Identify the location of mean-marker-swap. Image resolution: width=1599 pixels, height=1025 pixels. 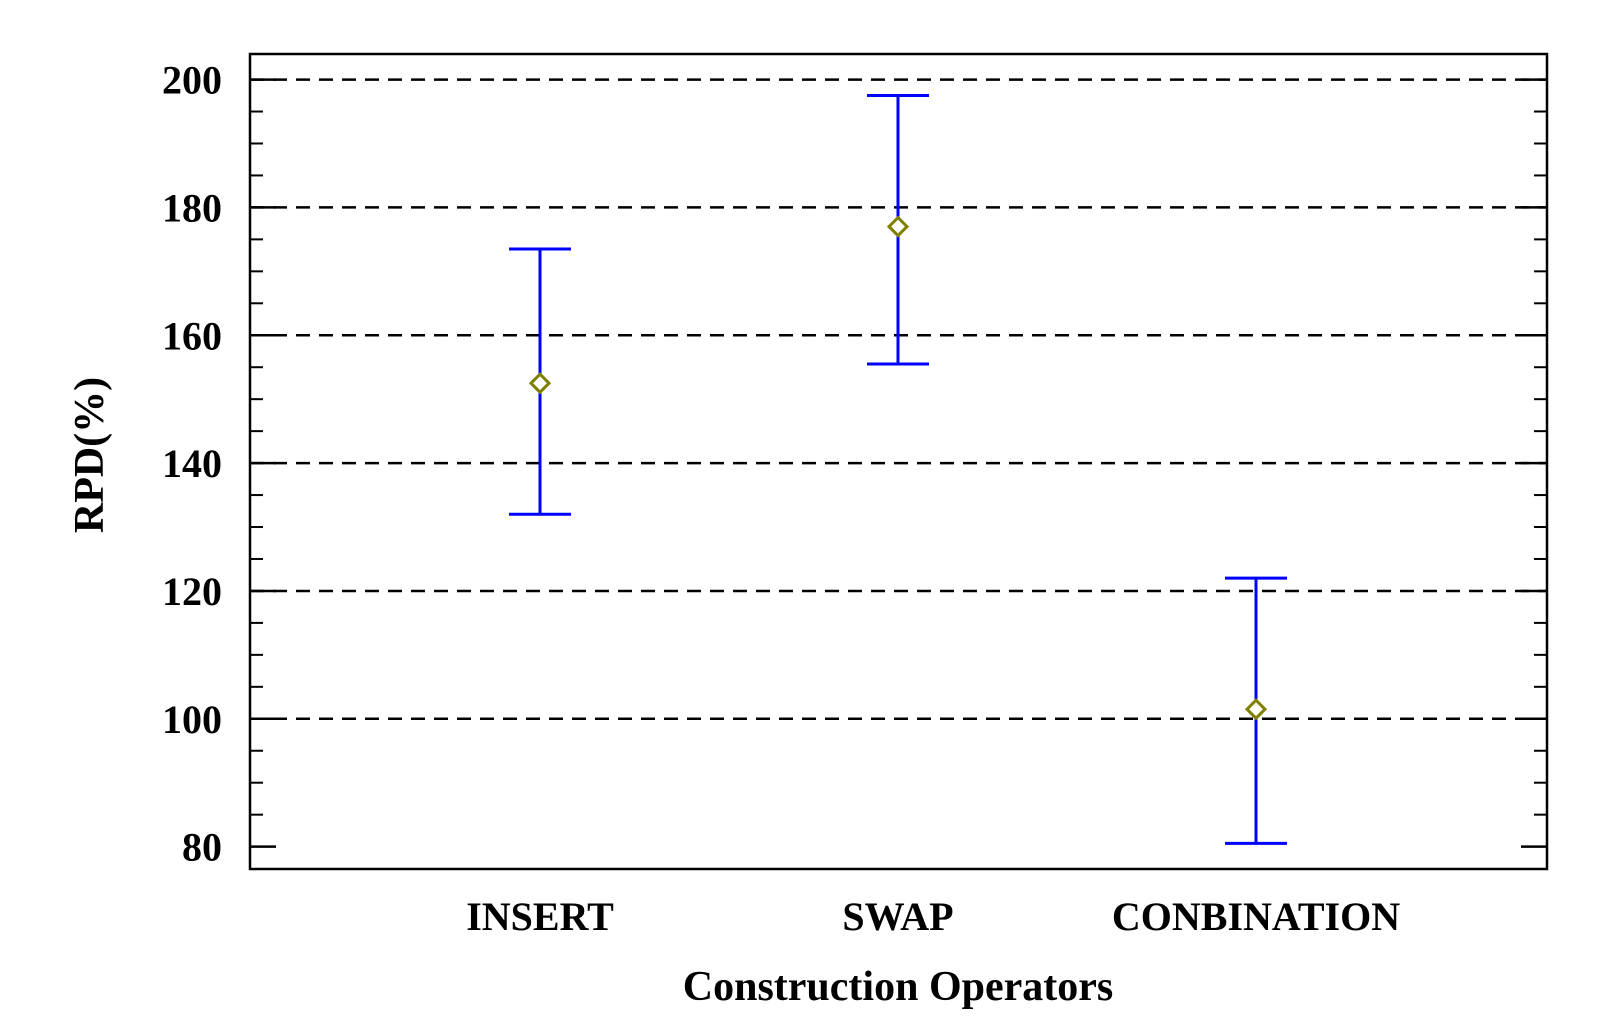
(898, 226).